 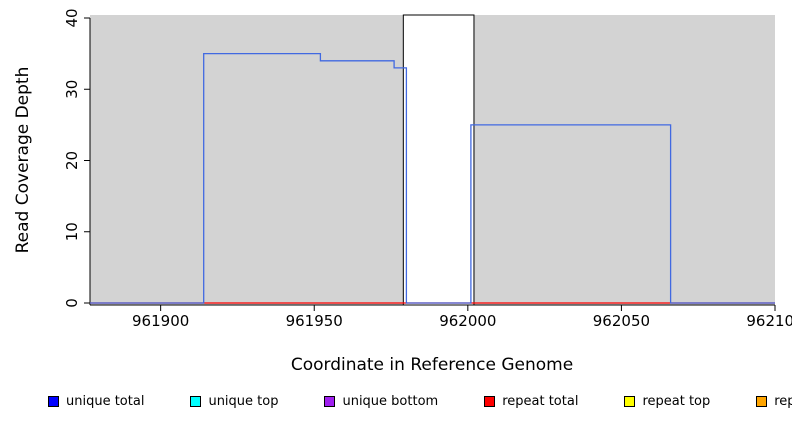 I want to click on legend-key-unique-top, so click(x=196, y=401).